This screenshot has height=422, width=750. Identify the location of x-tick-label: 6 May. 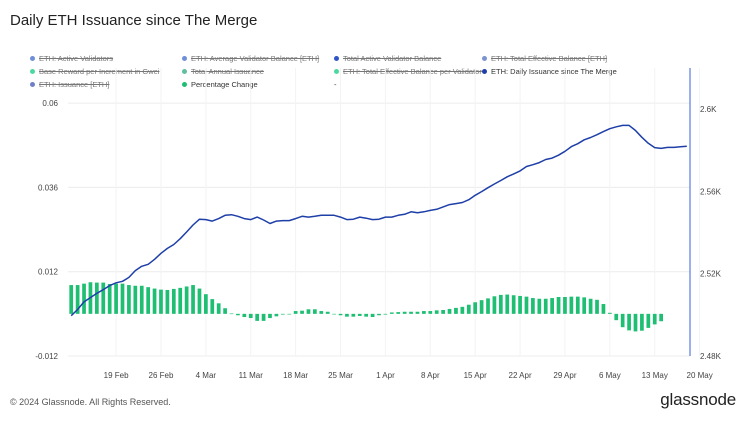
(610, 375).